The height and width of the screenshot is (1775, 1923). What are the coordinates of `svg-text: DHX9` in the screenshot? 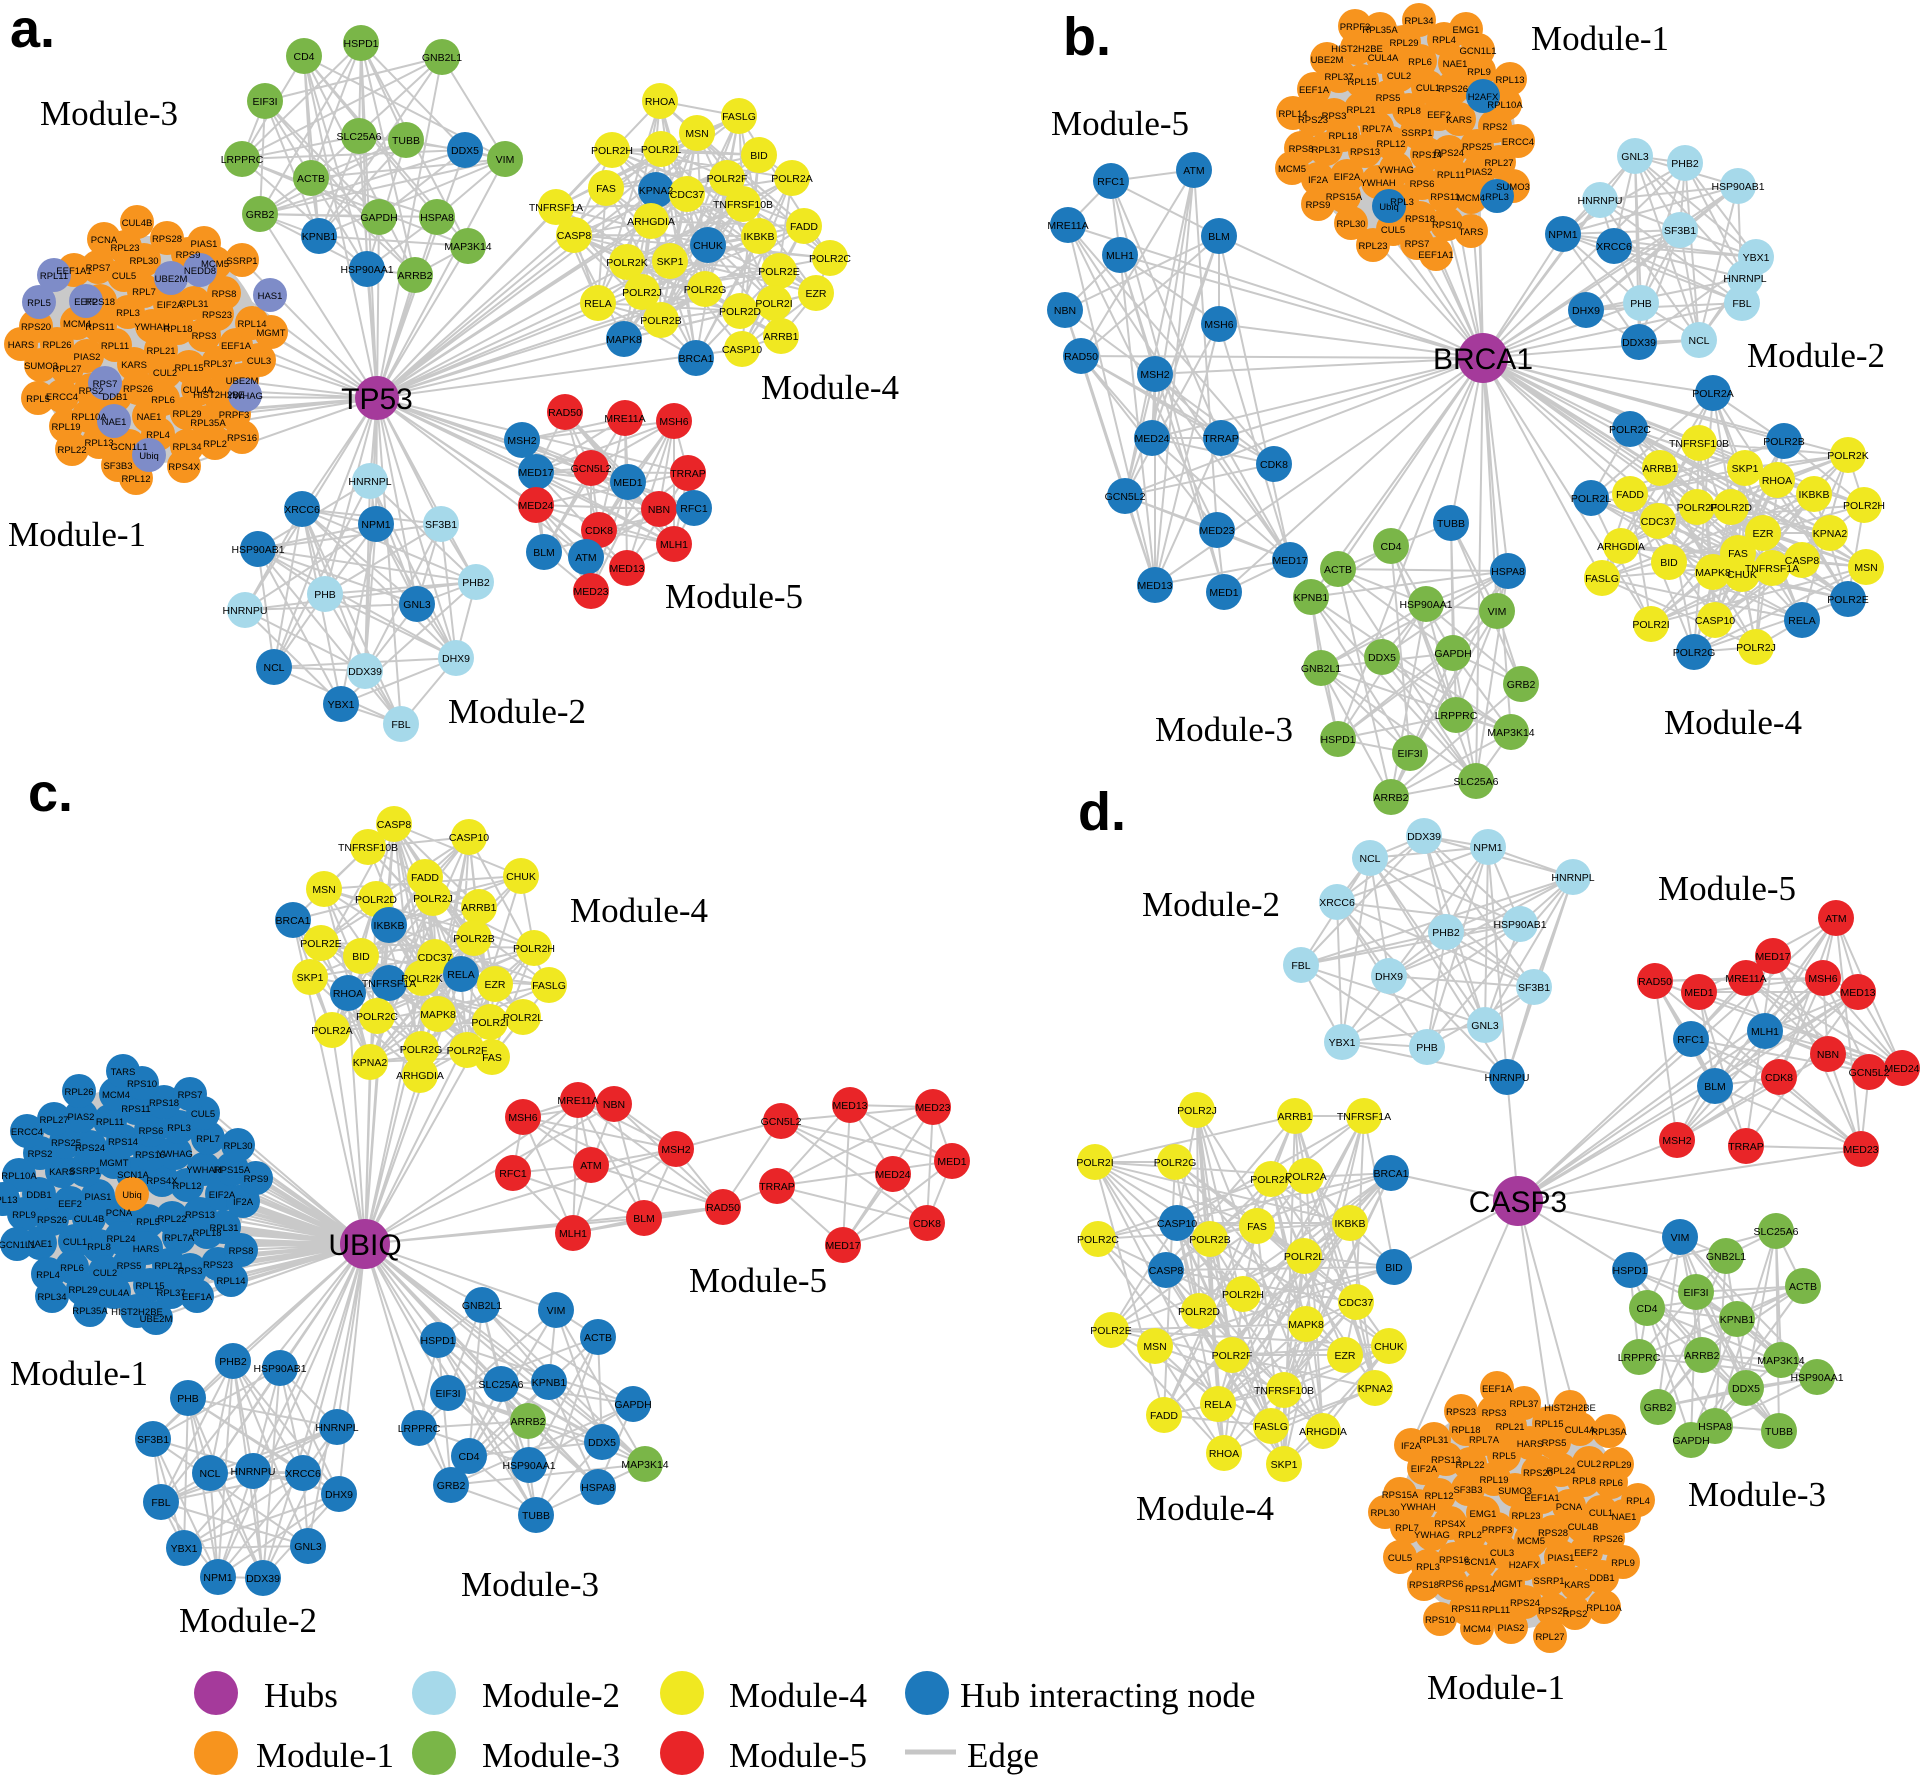 It's located at (1389, 977).